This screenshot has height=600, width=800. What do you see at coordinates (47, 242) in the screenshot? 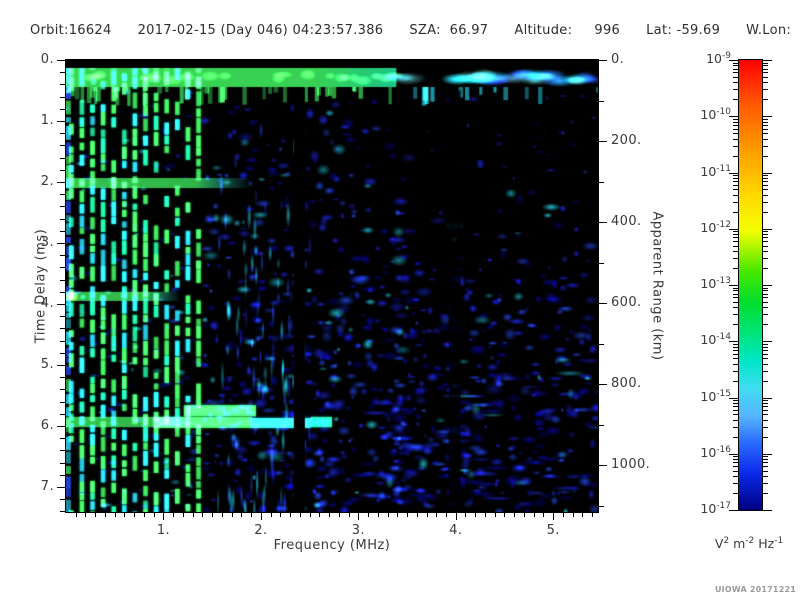
I see `y-axis-tick-label: 3.` at bounding box center [47, 242].